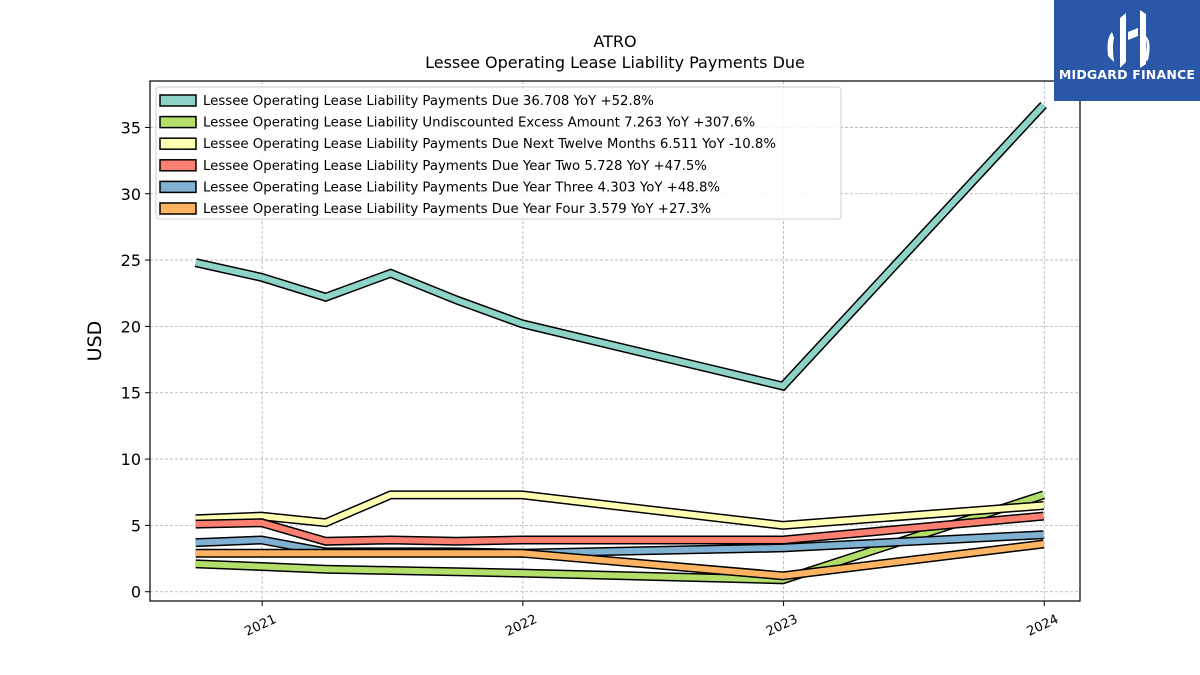 Image resolution: width=1200 pixels, height=675 pixels. Describe the element at coordinates (131, 127) in the screenshot. I see `y-tick-label: 35` at that location.